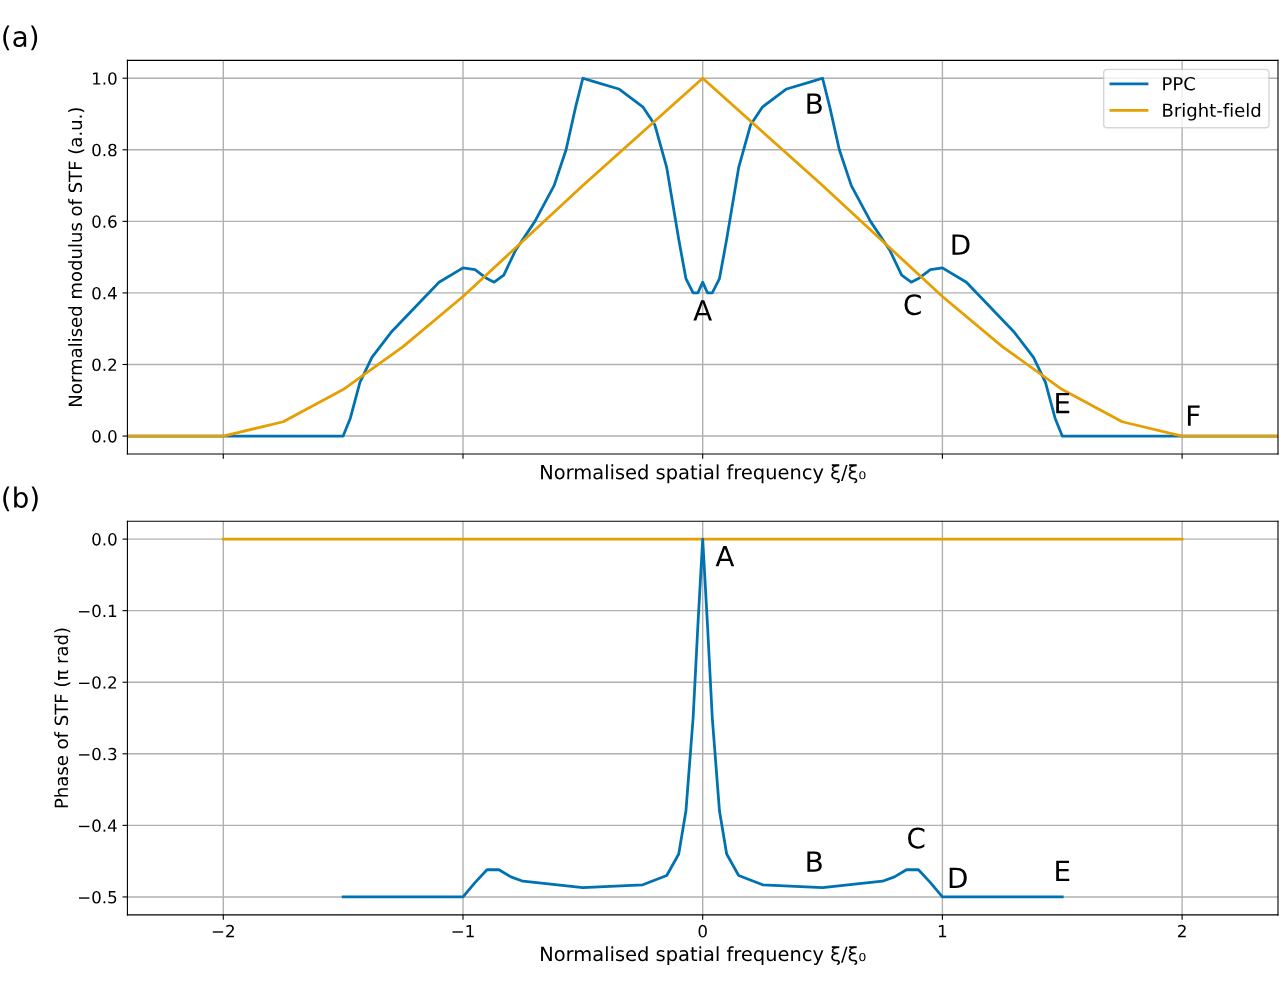 The height and width of the screenshot is (989, 1287). Describe the element at coordinates (97, 825) in the screenshot. I see `y-tick-label: −0.4` at that location.